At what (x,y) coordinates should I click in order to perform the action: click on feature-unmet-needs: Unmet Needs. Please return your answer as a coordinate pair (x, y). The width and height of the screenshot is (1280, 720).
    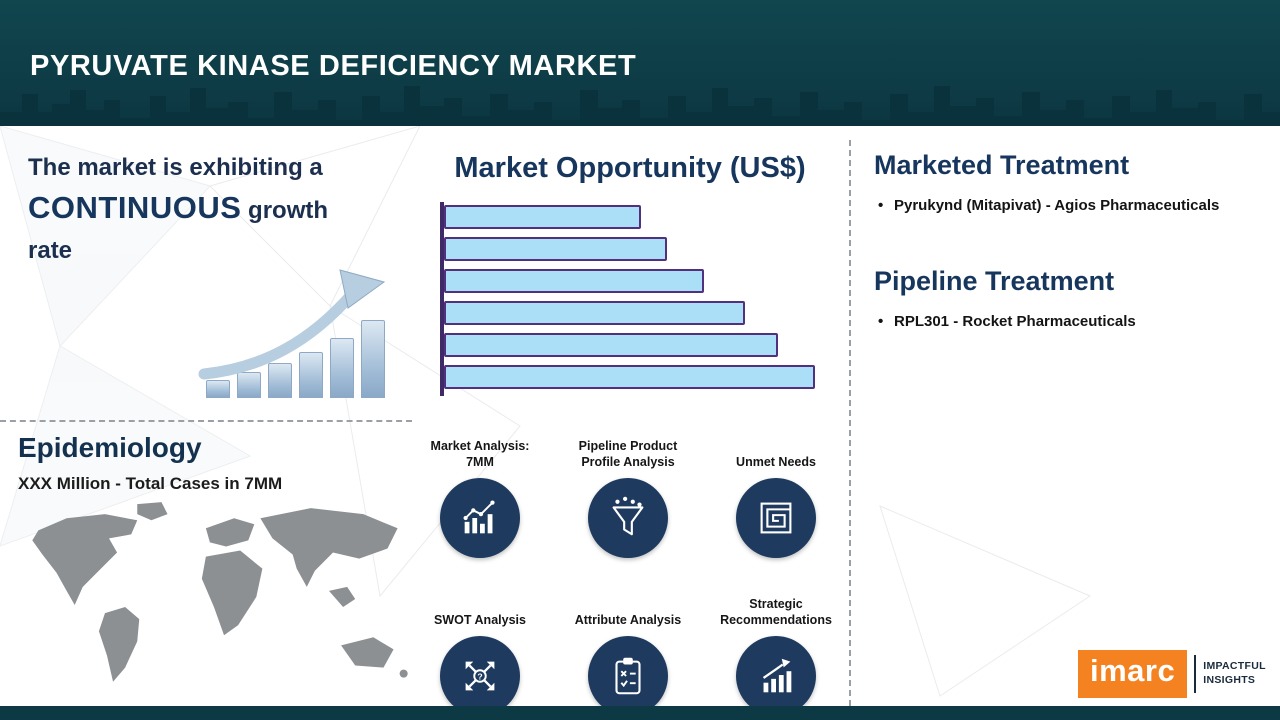
    Looking at the image, I should click on (776, 497).